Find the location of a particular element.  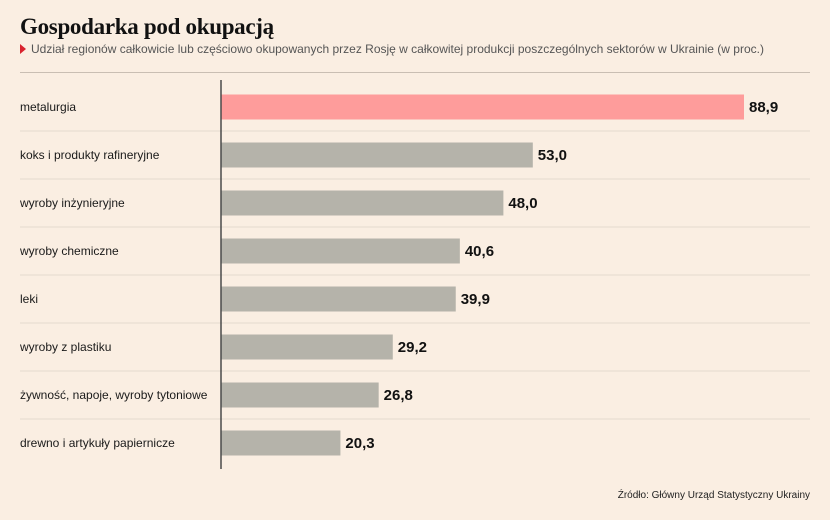

value-label: 53,0 is located at coordinates (552, 155).